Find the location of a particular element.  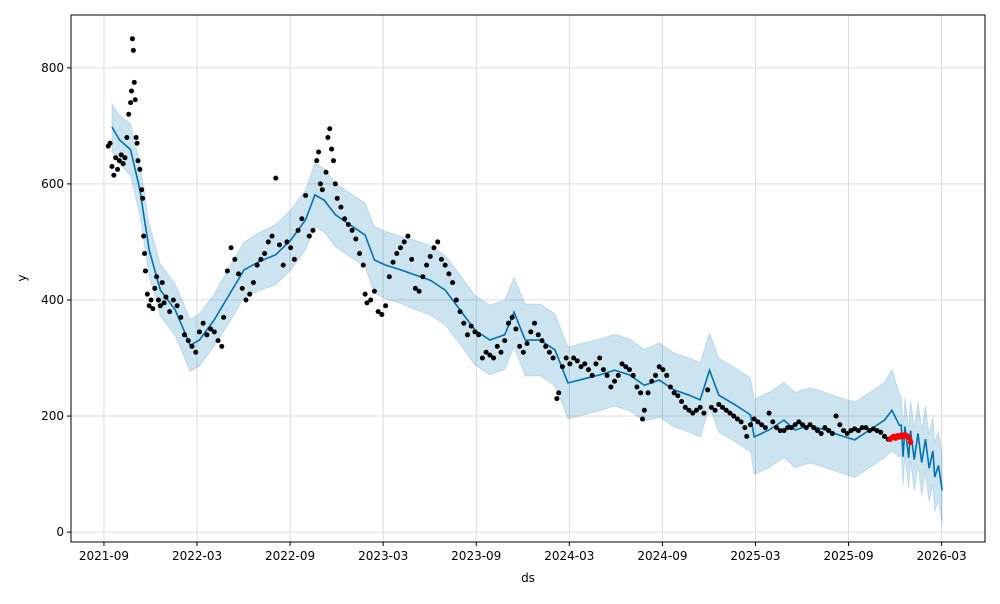

test-point is located at coordinates (908, 437).